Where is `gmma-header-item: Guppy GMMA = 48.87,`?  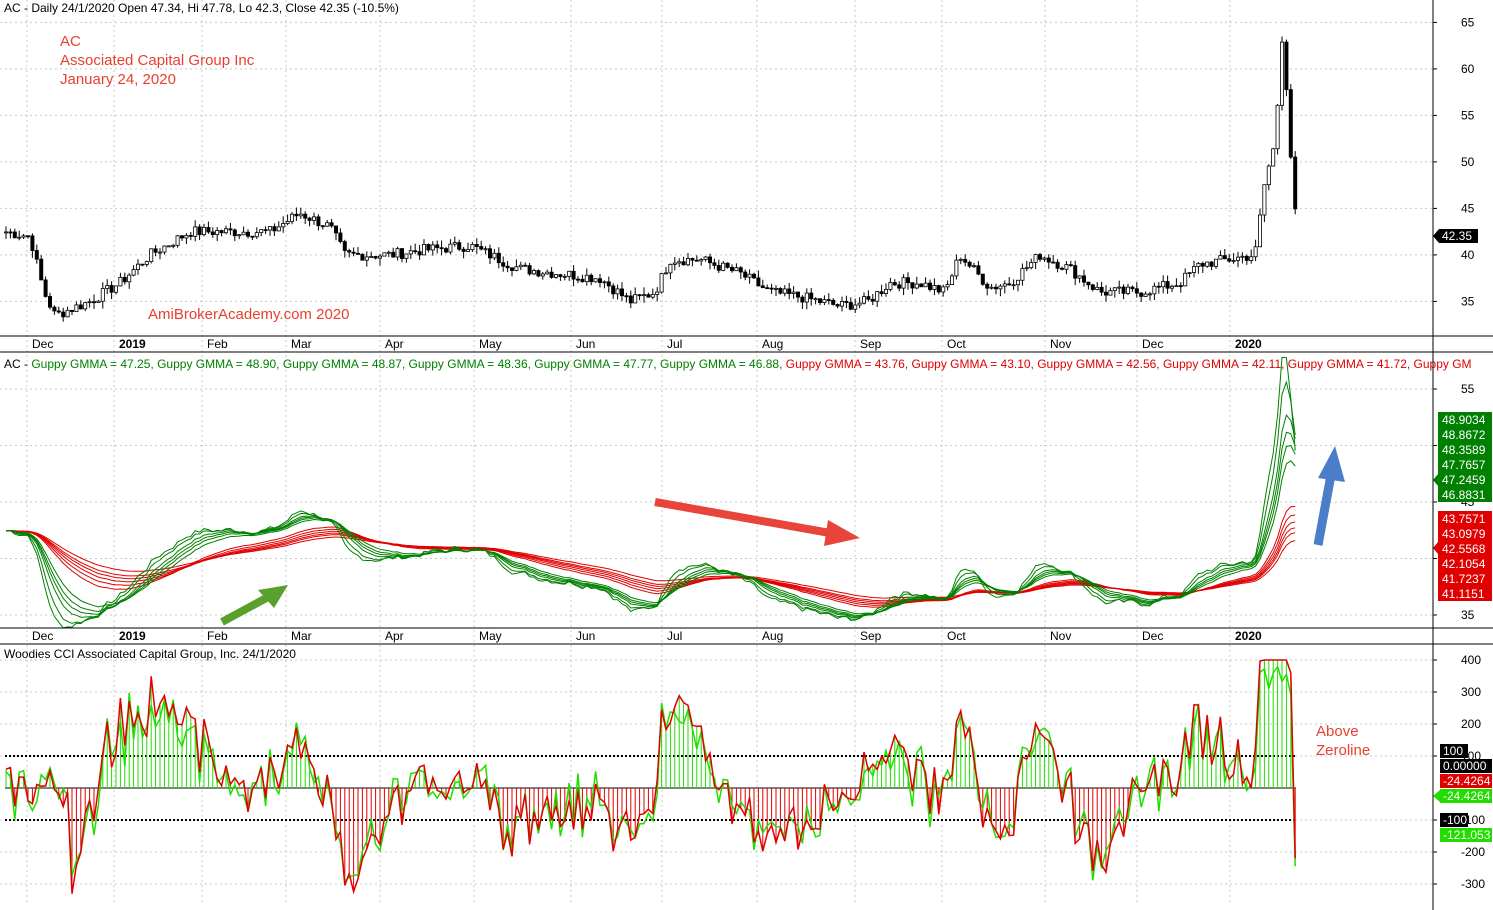
gmma-header-item: Guppy GMMA = 48.87, is located at coordinates (342, 364).